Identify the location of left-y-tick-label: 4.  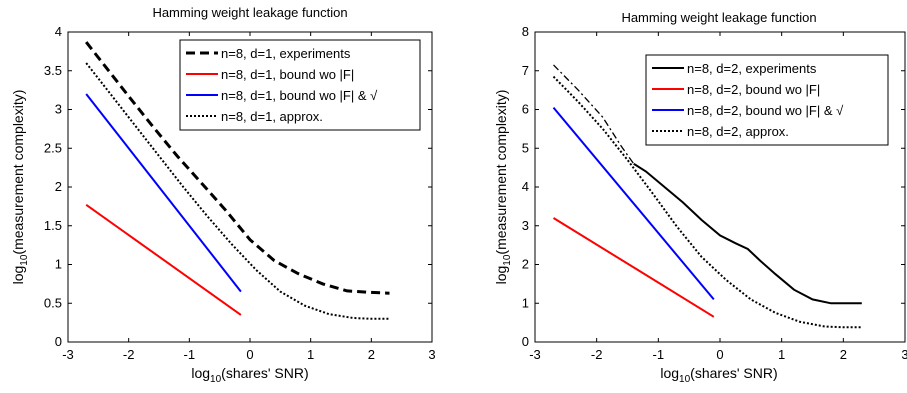
(58, 31).